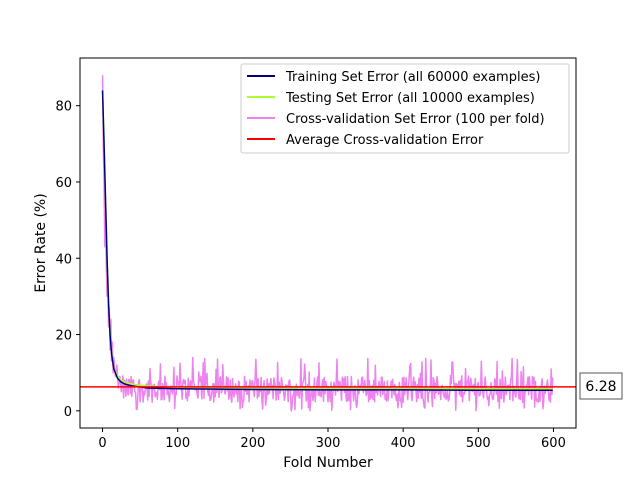  Describe the element at coordinates (41, 242) in the screenshot. I see `y-axis-label: Error Rate (%)` at that location.